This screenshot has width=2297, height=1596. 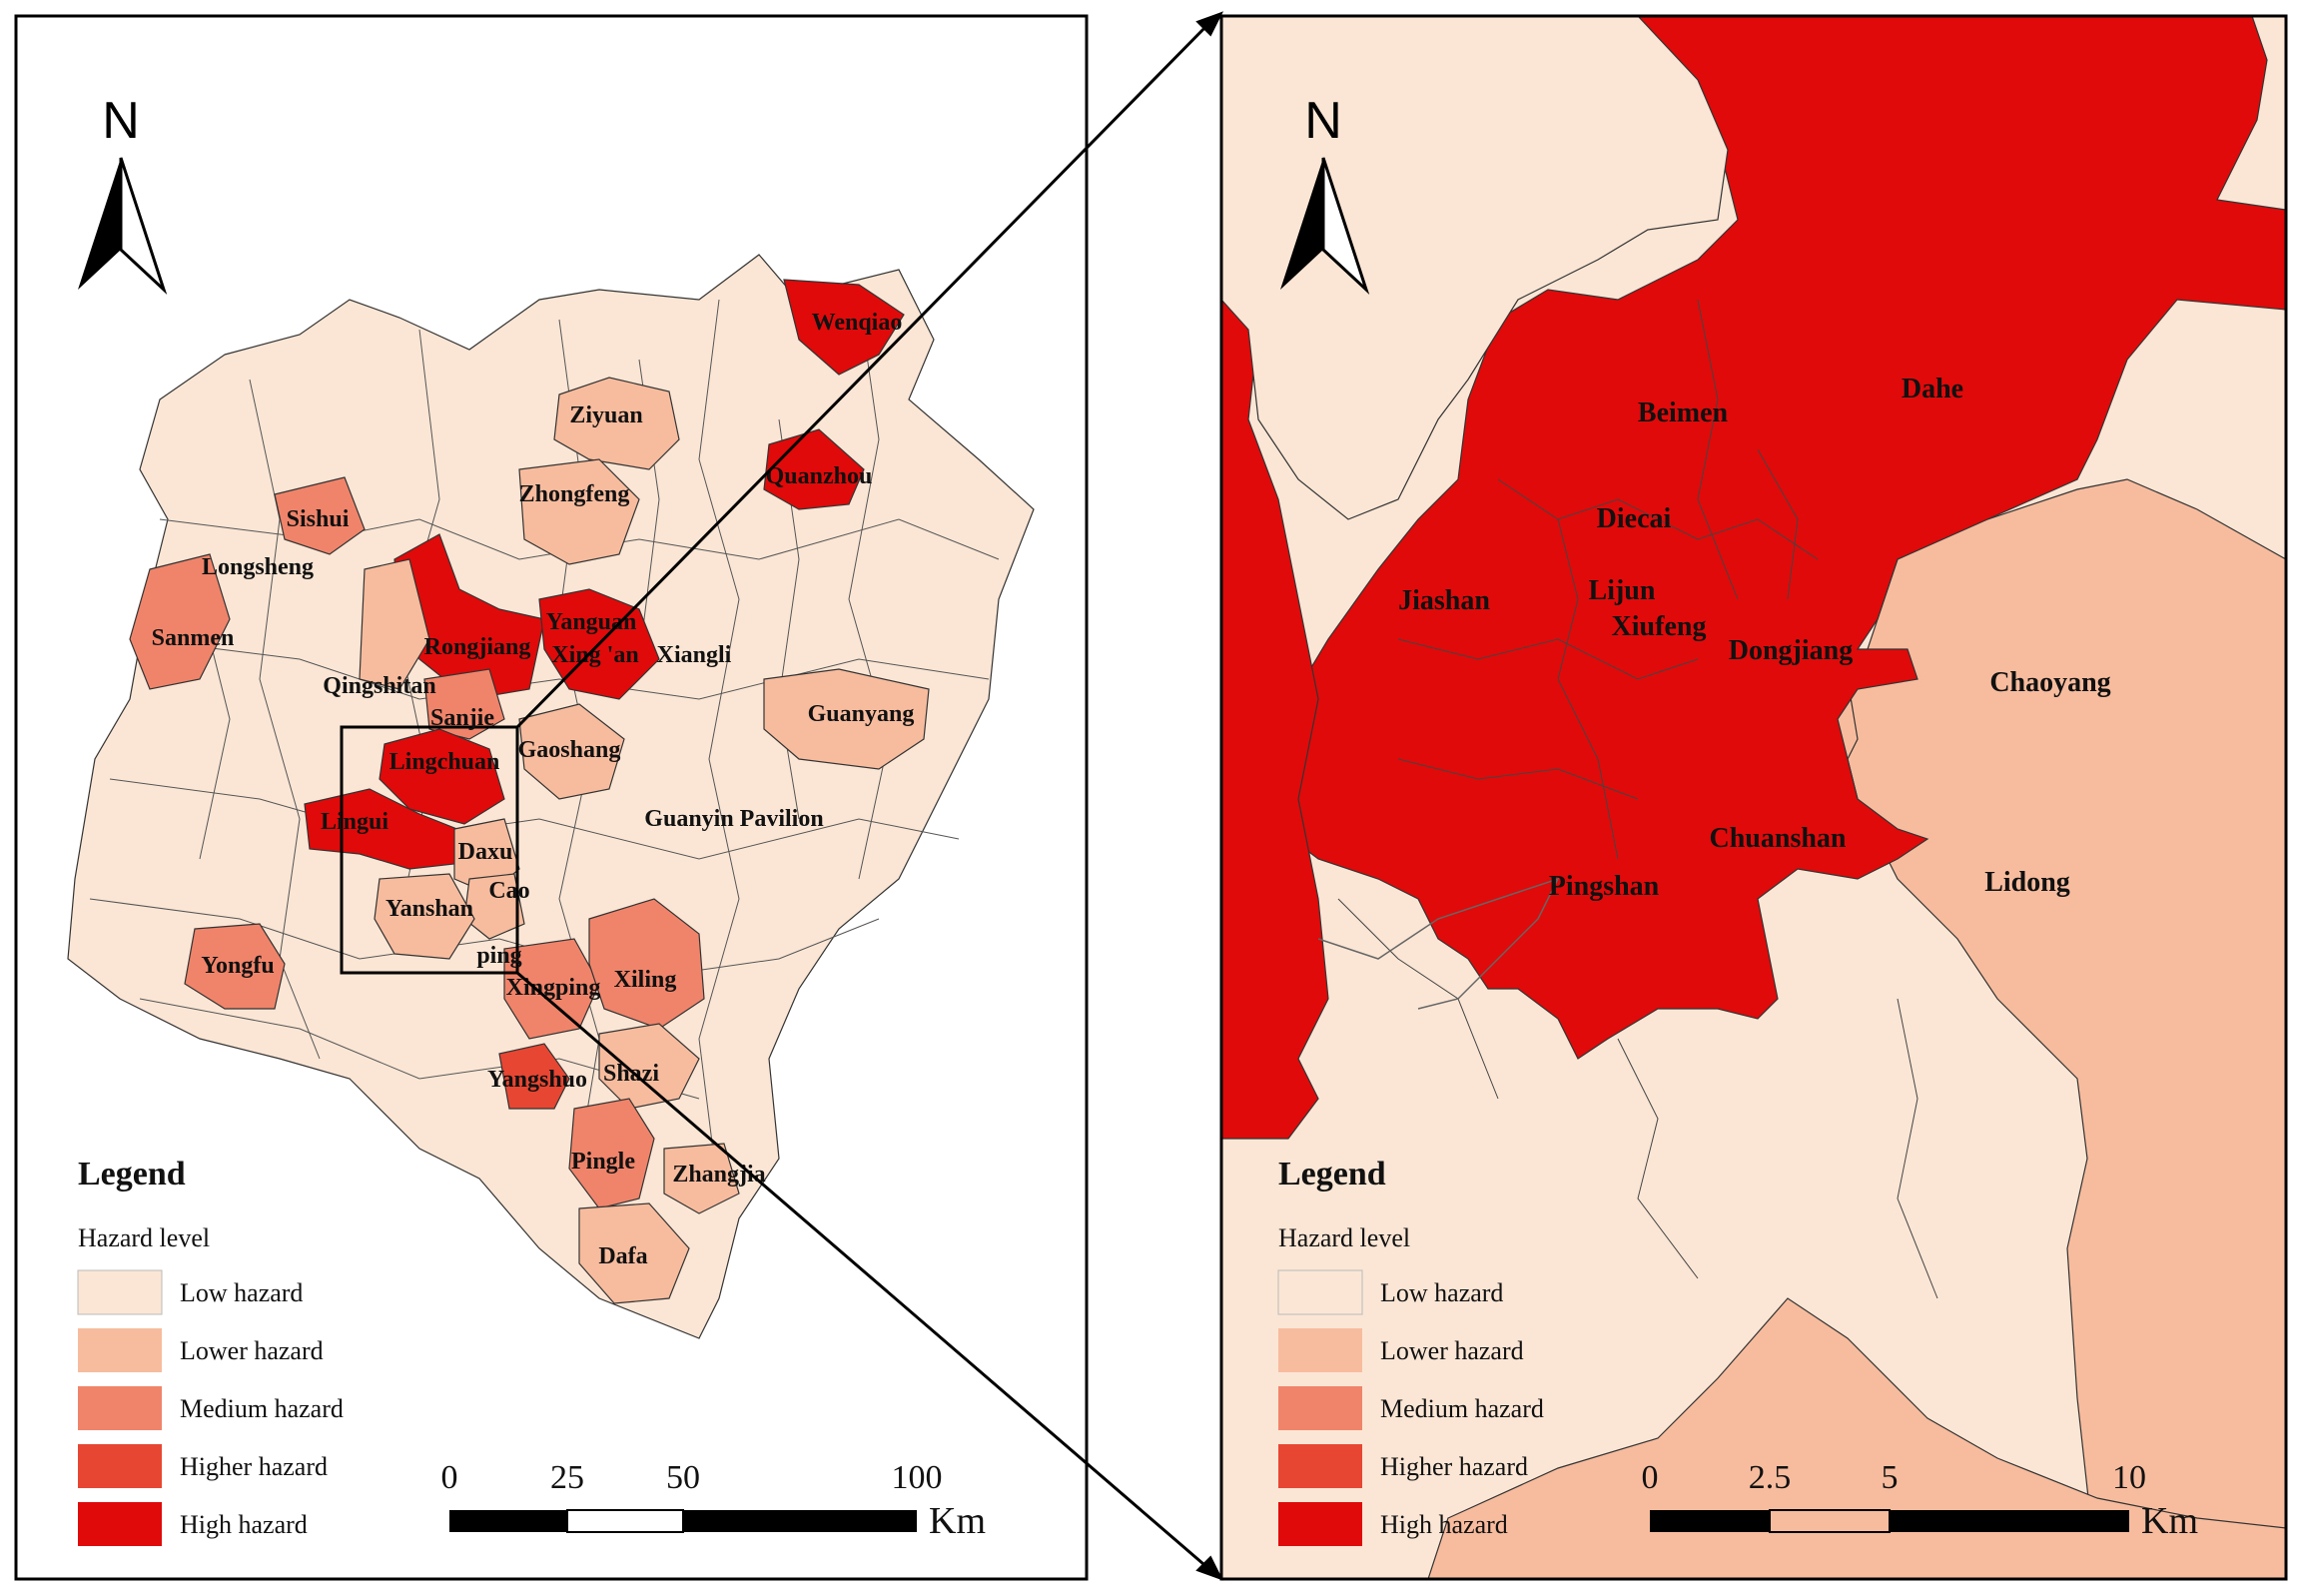 What do you see at coordinates (714, 1500) in the screenshot?
I see `left-scale-bar: 0 25 50 100 Km` at bounding box center [714, 1500].